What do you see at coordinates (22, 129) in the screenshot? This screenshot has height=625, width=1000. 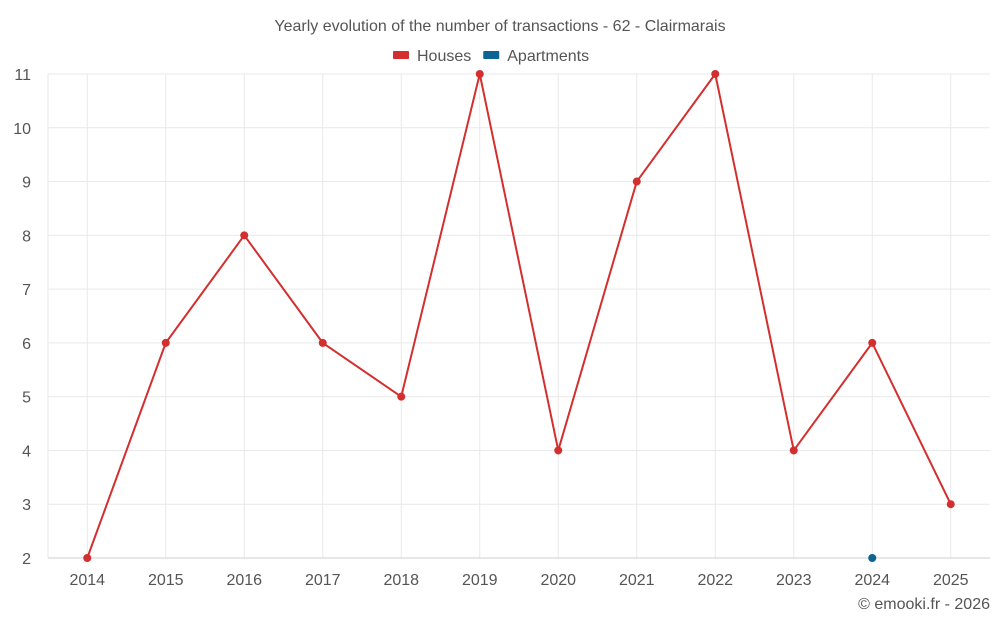 I see `y-tick-label: 10` at bounding box center [22, 129].